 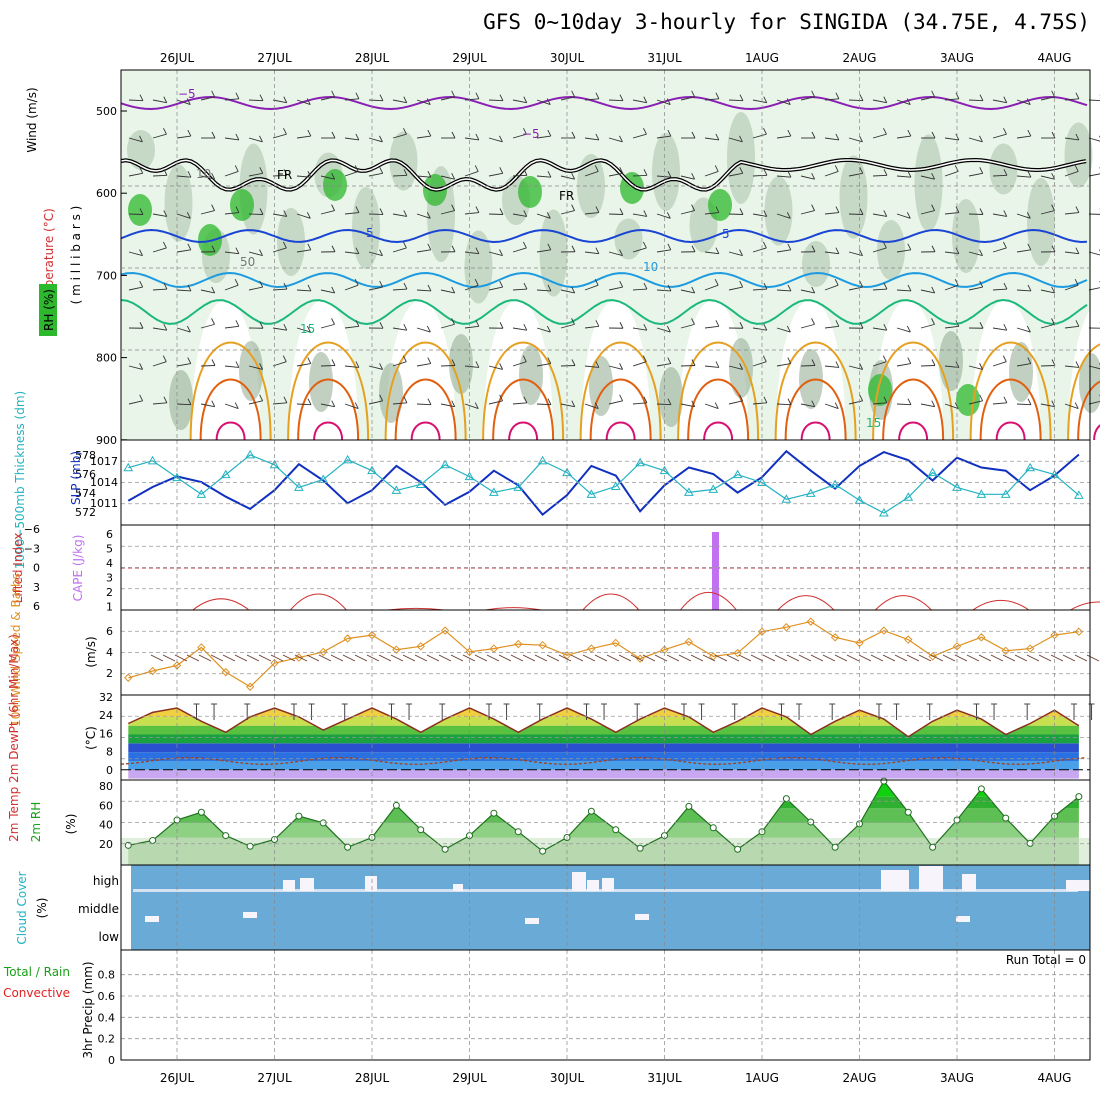 I want to click on date-label-bottom: 28JUL, so click(x=372, y=1078).